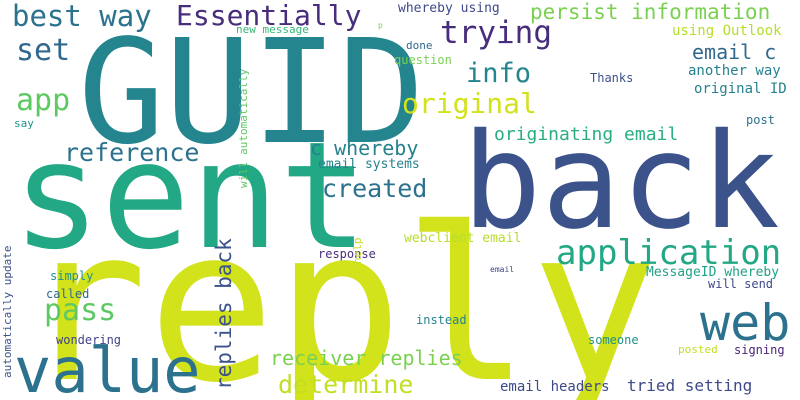 Image resolution: width=800 pixels, height=400 pixels. I want to click on word-original-id: original ID, so click(740, 89).